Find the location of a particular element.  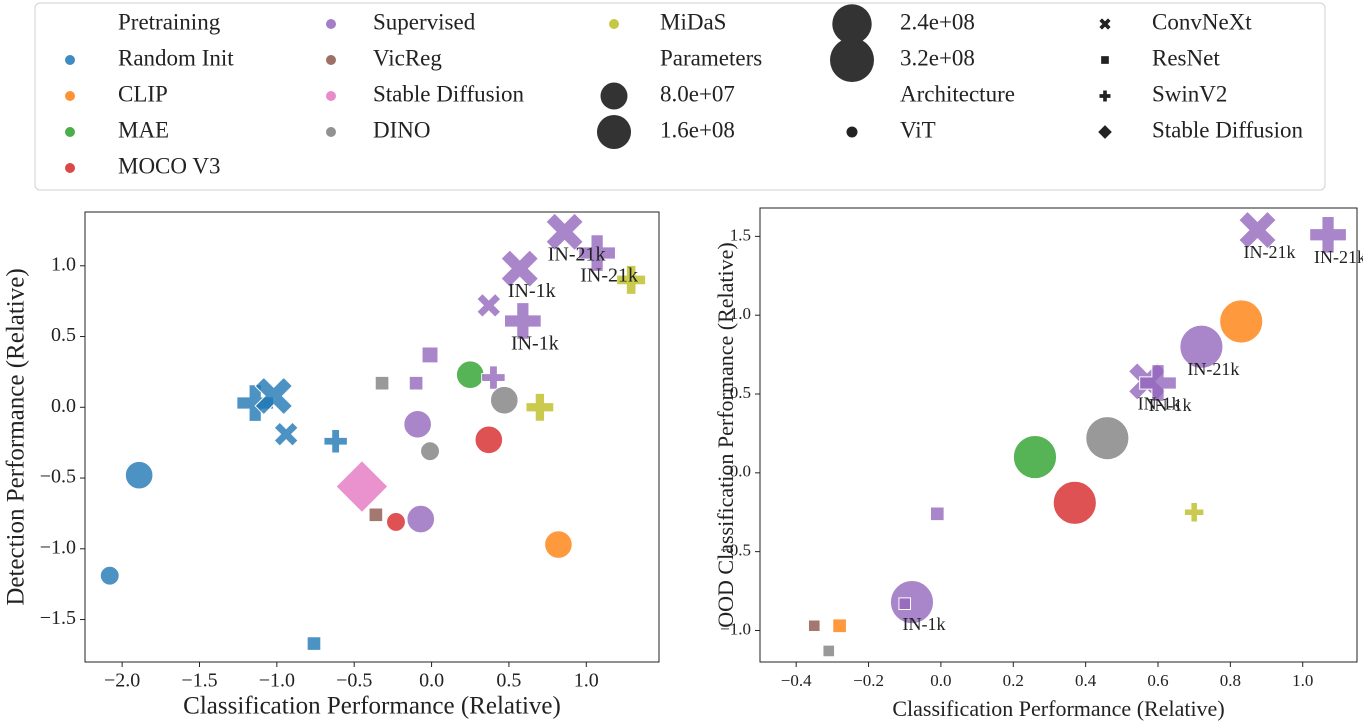

legend-label: 3.2e+08 is located at coordinates (937, 57).